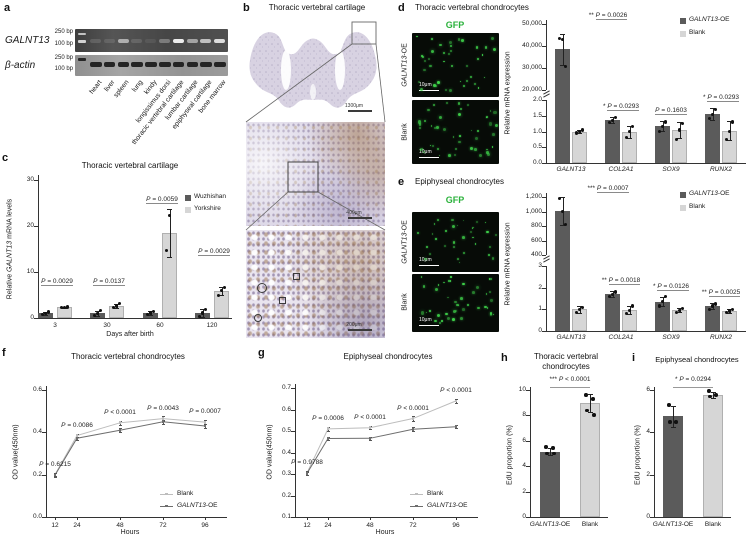 The height and width of the screenshot is (540, 754). Describe the element at coordinates (571, 169) in the screenshot. I see `x-tick-label: GALNT13` at that location.